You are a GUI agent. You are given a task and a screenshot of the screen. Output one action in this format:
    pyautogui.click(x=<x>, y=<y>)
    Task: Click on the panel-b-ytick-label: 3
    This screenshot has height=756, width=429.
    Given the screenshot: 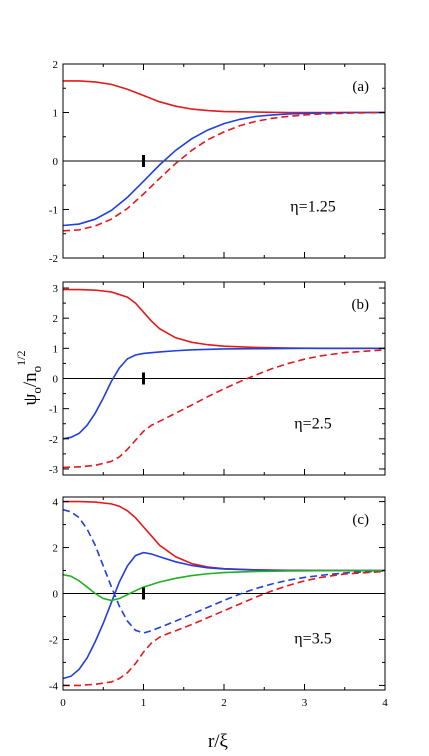 What is the action you would take?
    pyautogui.click(x=56, y=289)
    